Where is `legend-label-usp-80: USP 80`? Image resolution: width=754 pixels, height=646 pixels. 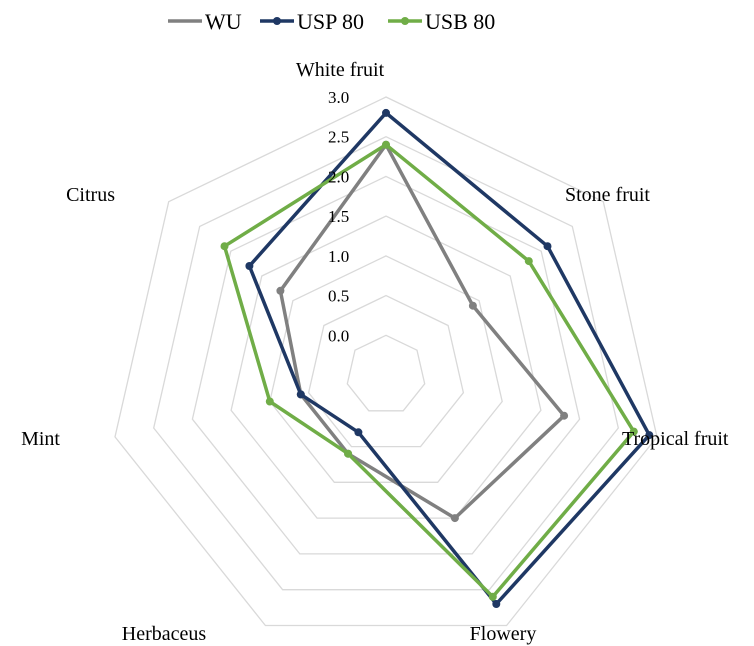 legend-label-usp-80: USP 80 is located at coordinates (330, 21).